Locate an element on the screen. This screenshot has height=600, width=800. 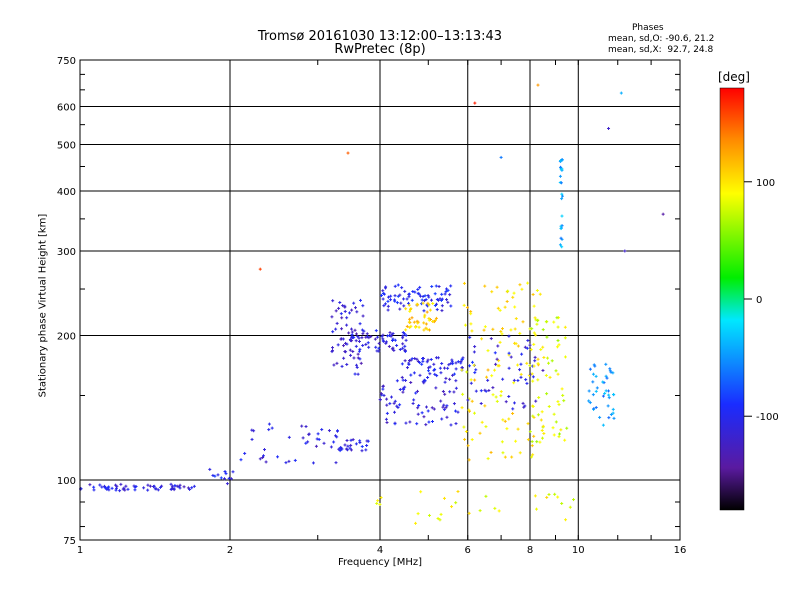
y-tick-label: 400 is located at coordinates (66, 192).